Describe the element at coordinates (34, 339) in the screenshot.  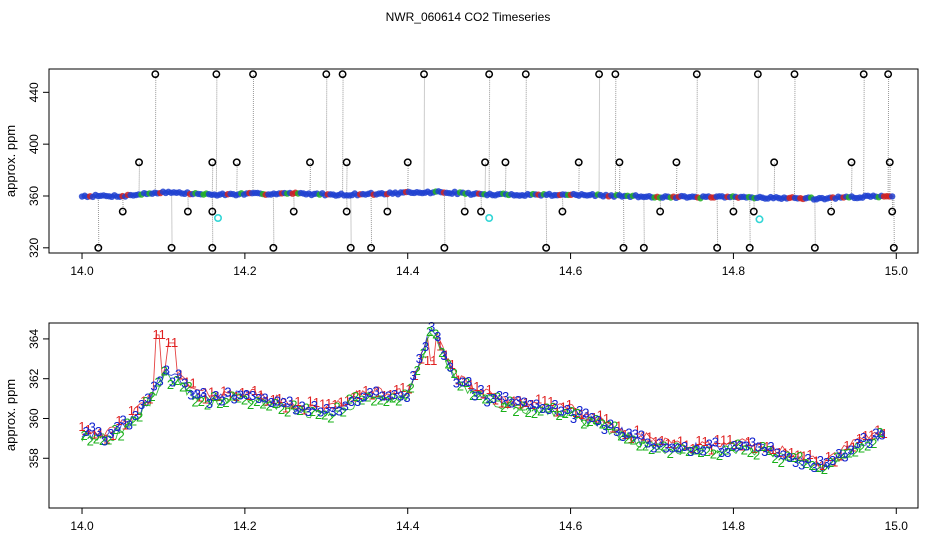
I see `bottom-y-tick-label: 364` at that location.